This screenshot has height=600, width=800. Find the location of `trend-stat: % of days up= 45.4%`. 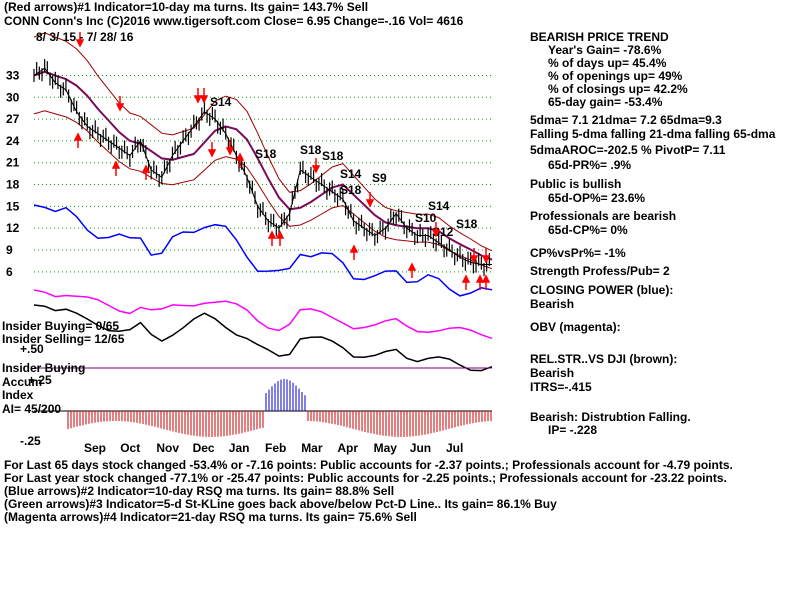

trend-stat: % of days up= 45.4% is located at coordinates (607, 63).